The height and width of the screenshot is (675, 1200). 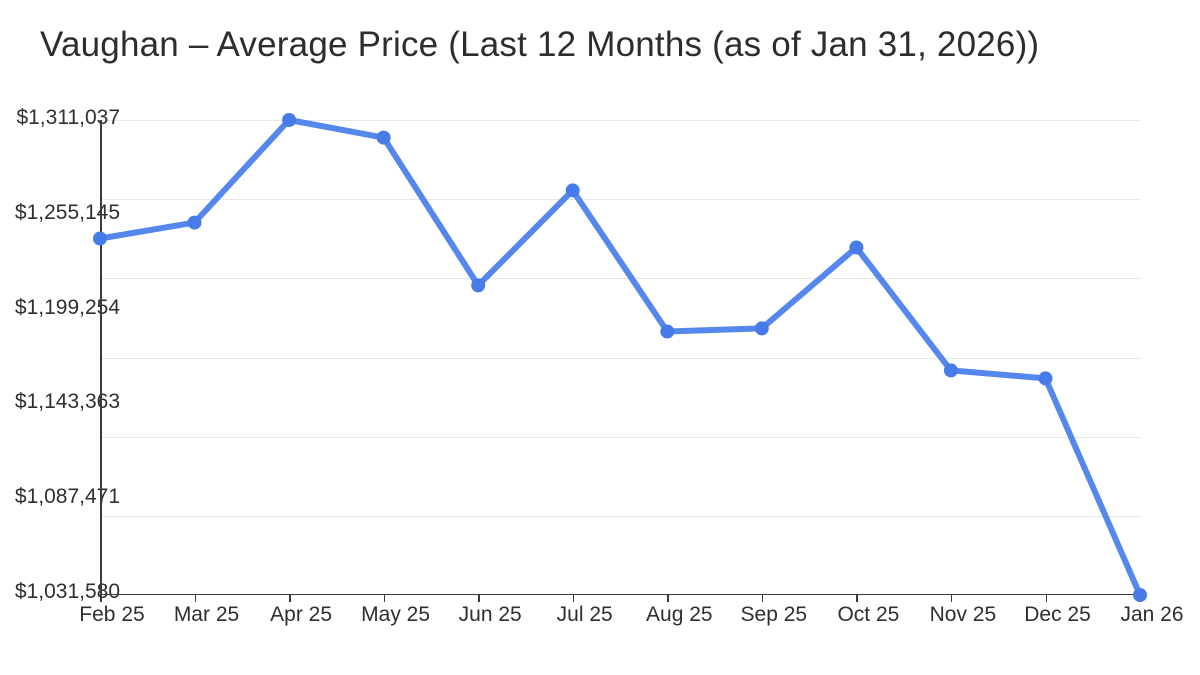 What do you see at coordinates (1057, 614) in the screenshot?
I see `x-axis-label: Dec 25` at bounding box center [1057, 614].